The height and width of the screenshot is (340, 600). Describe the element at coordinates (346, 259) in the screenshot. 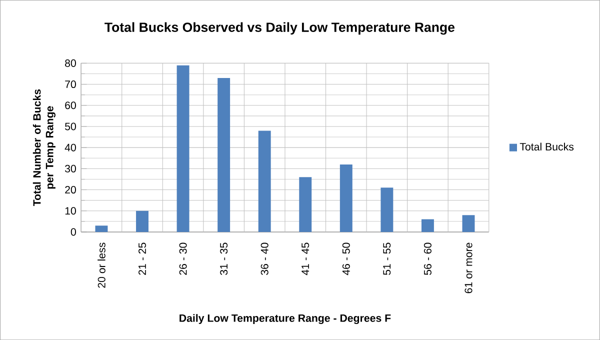

I see `x-tick-label: 46 - 50` at that location.